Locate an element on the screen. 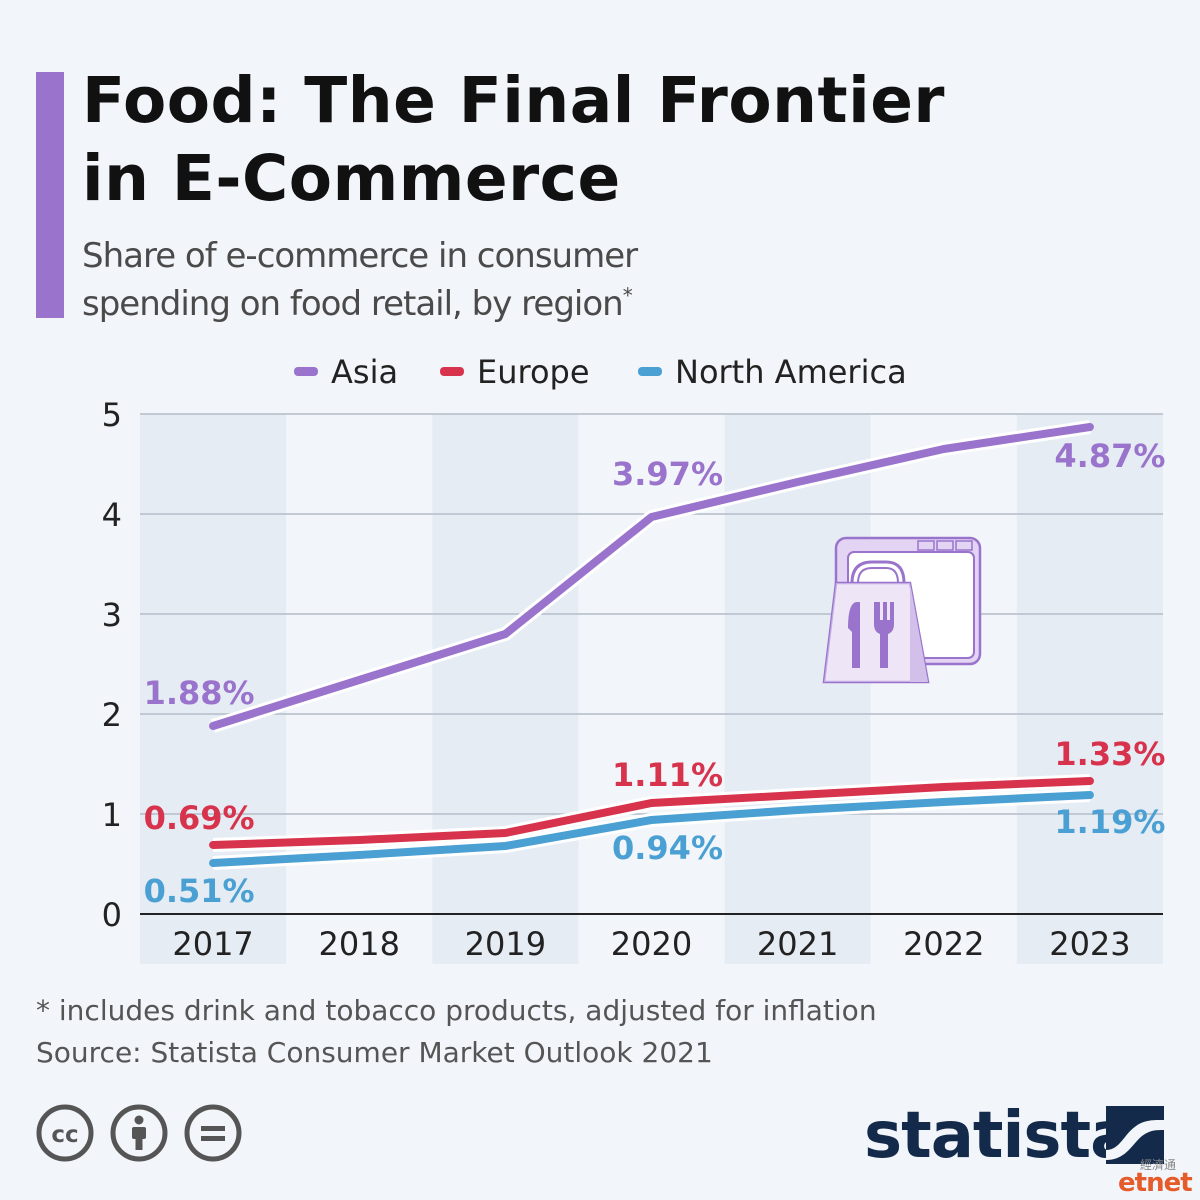  subtitle-line-1: Share of e-commerce in consumer is located at coordinates (360, 256).